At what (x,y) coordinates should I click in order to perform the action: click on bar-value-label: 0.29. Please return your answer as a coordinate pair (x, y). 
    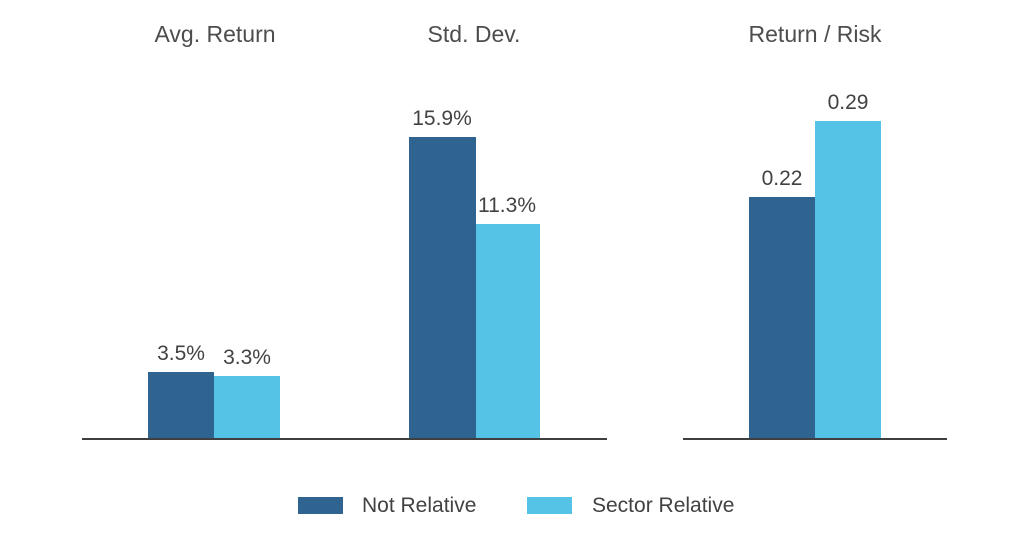
    Looking at the image, I should click on (848, 102).